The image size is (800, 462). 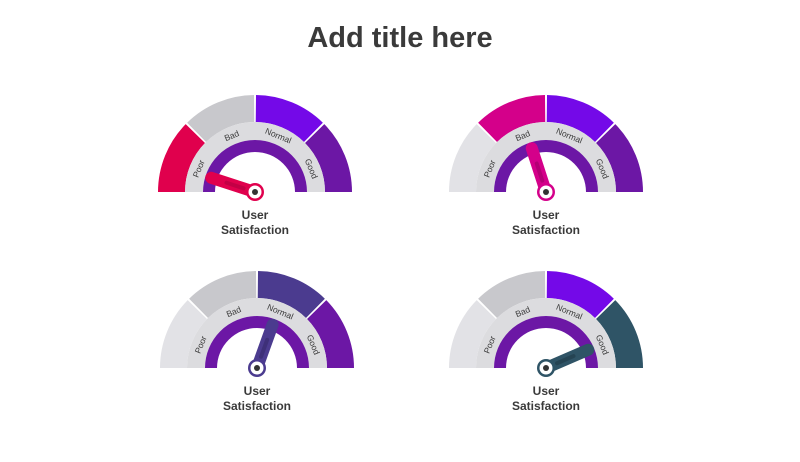 I want to click on gauge-good: Poor Bad Normal Good User Satisfaction, so click(x=546, y=362).